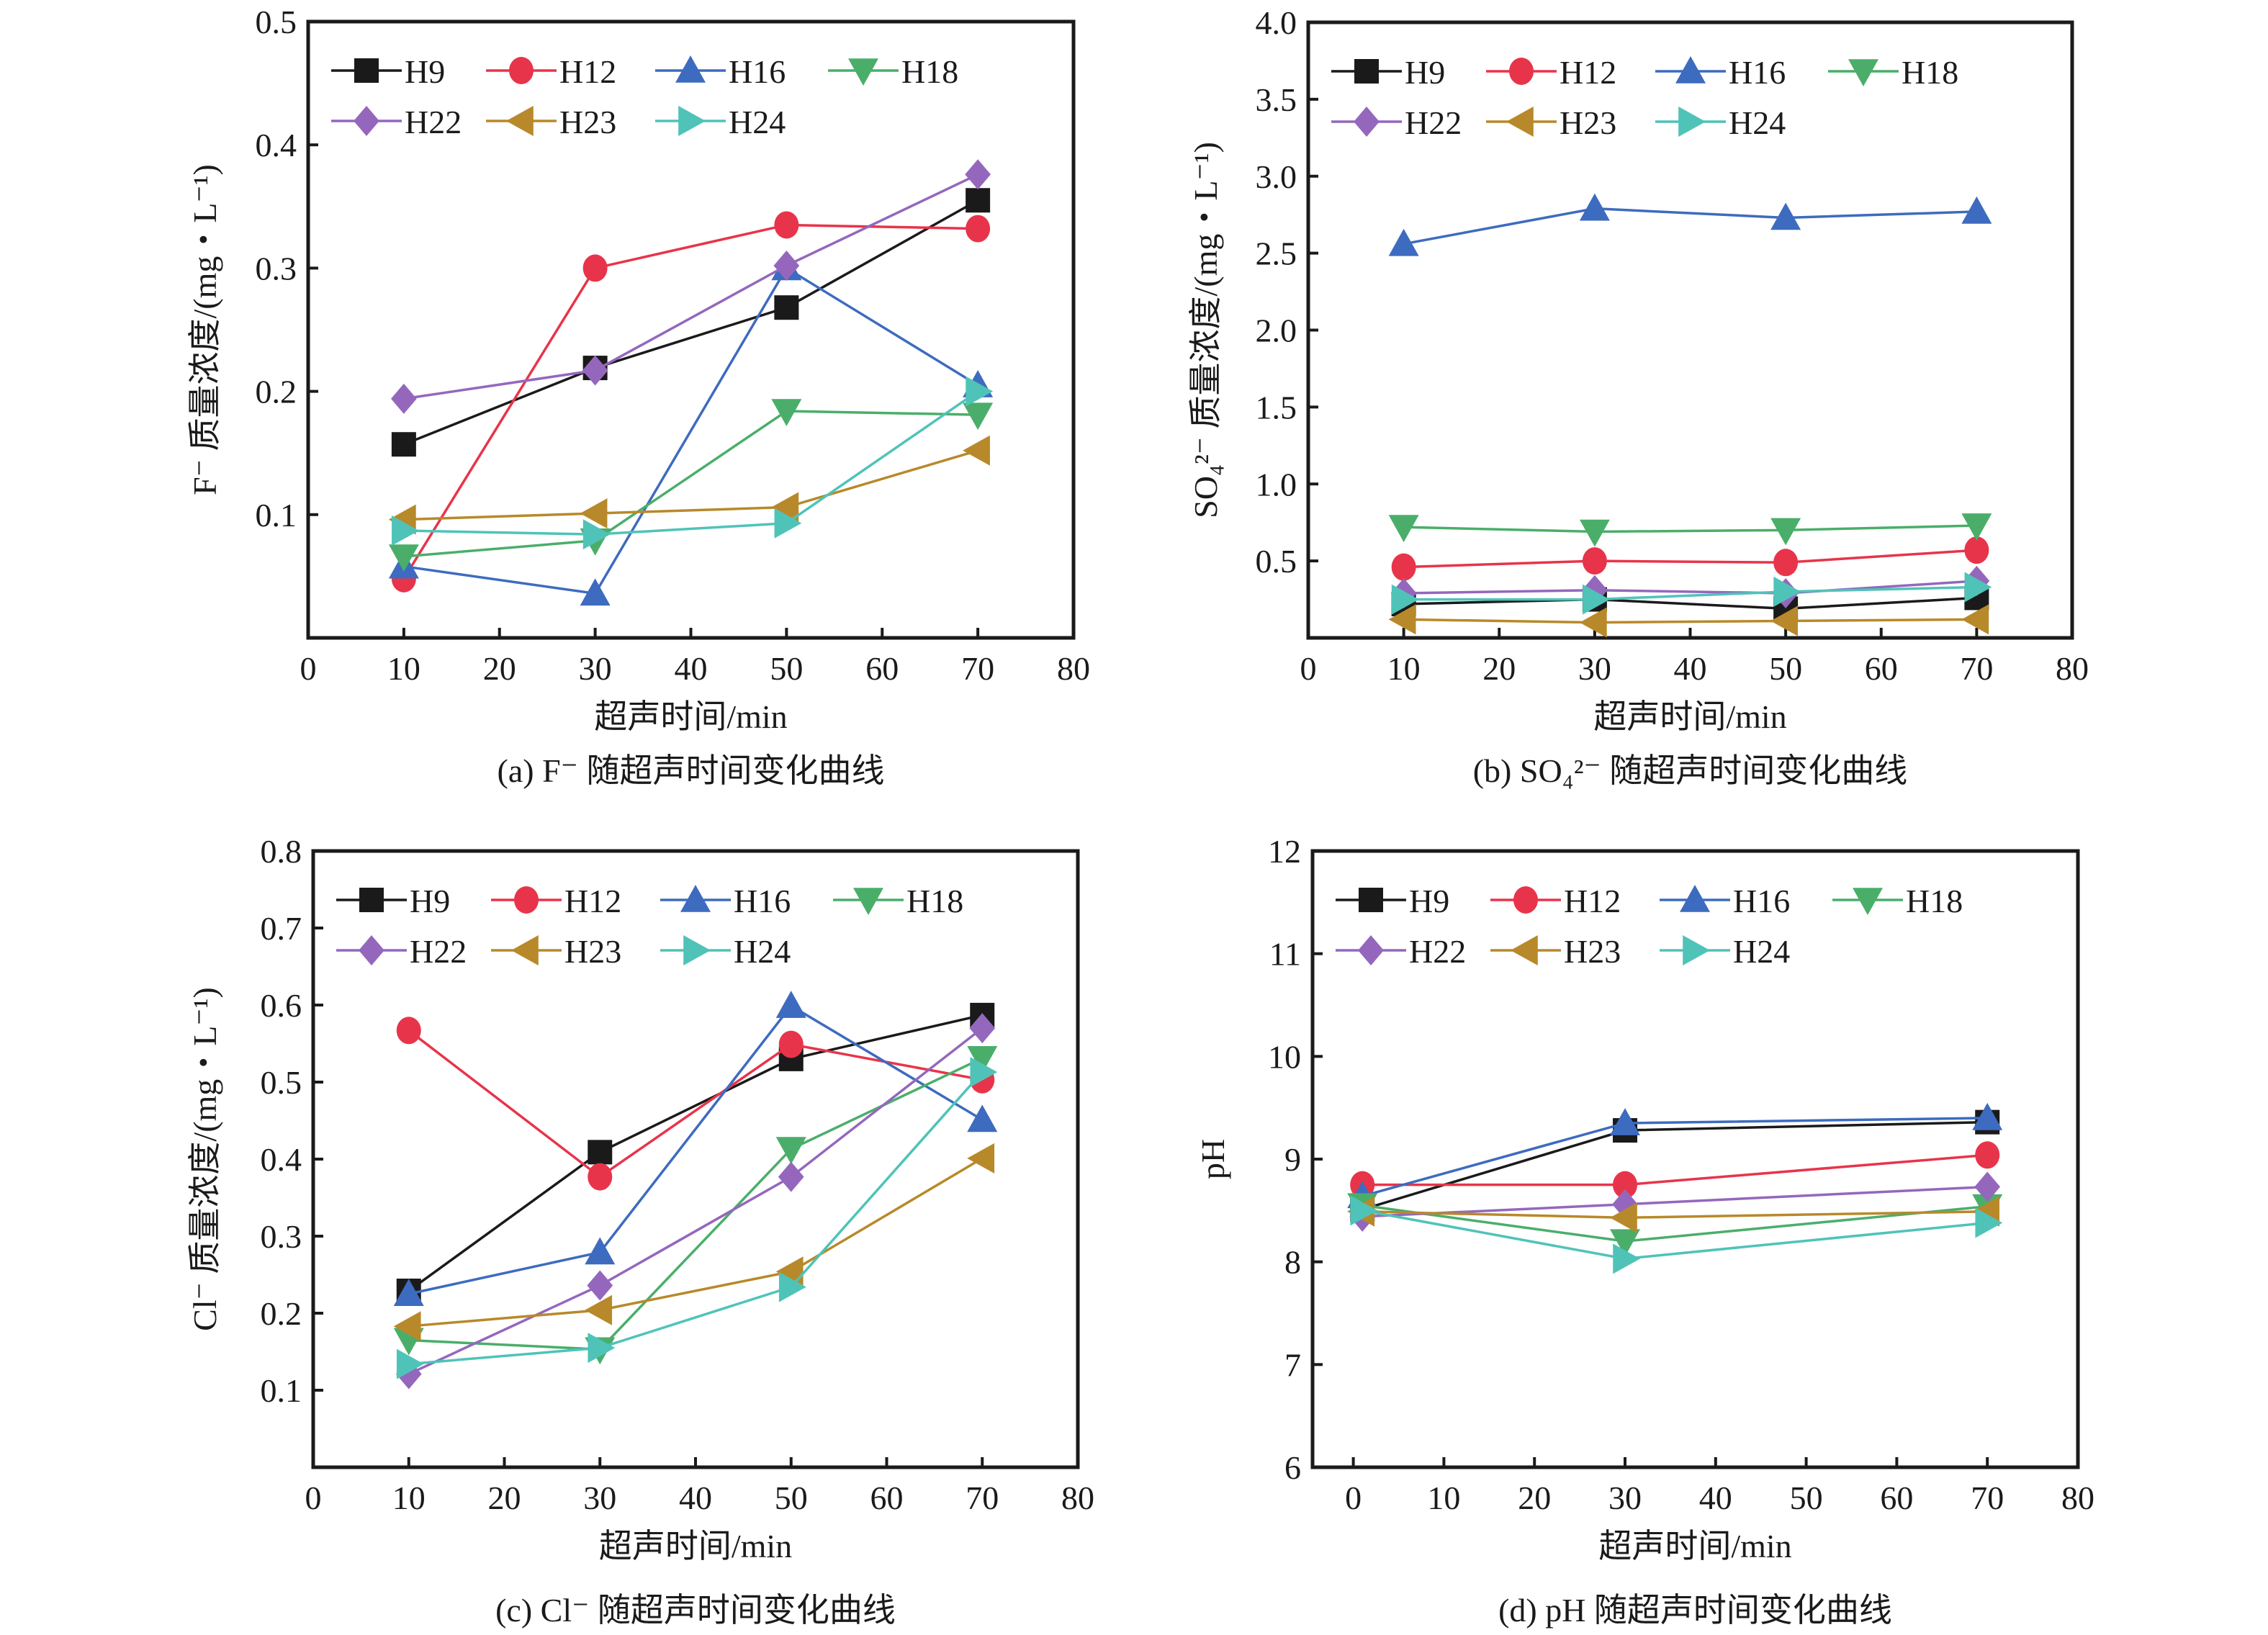  What do you see at coordinates (592, 901) in the screenshot?
I see `legend-label: H12` at bounding box center [592, 901].